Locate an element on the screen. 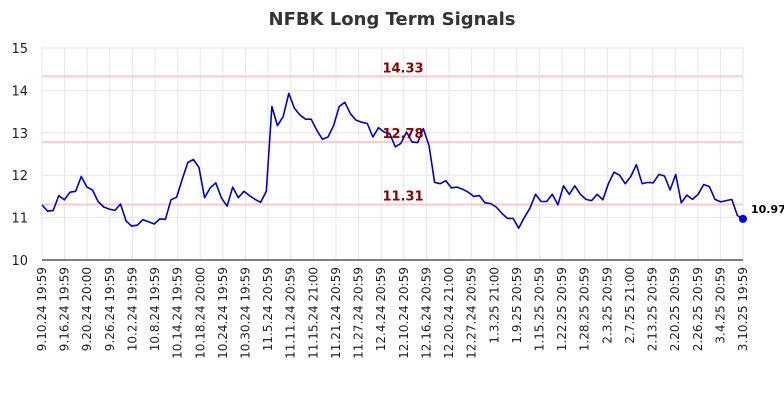  x-tick-label: 11.15.24 21:00 is located at coordinates (313, 313).